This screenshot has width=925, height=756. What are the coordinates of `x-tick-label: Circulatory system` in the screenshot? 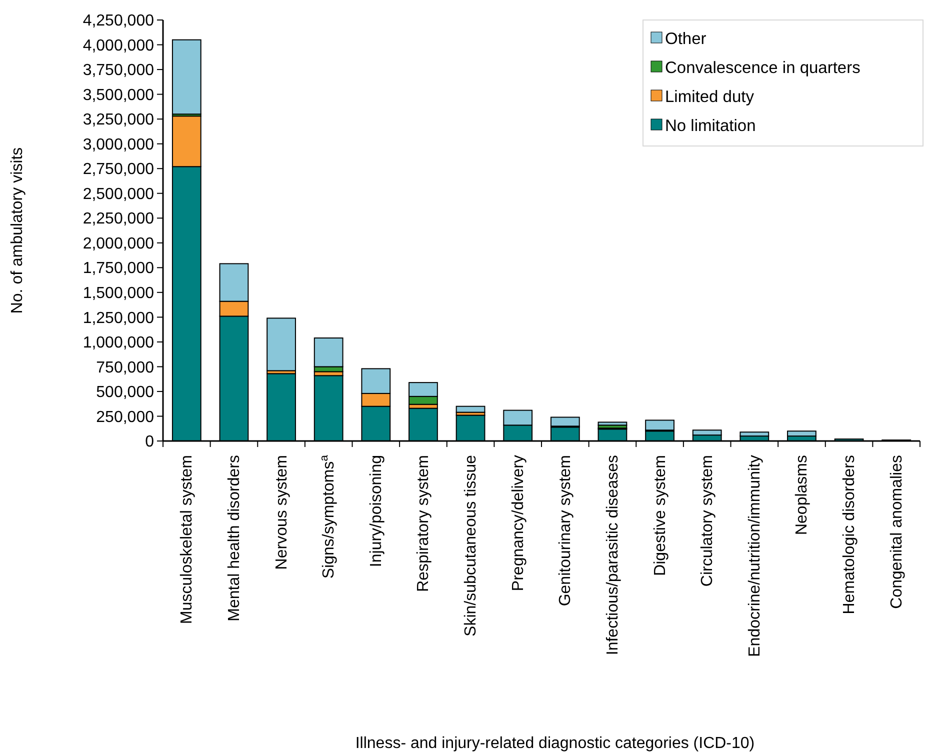 It's located at (707, 521).